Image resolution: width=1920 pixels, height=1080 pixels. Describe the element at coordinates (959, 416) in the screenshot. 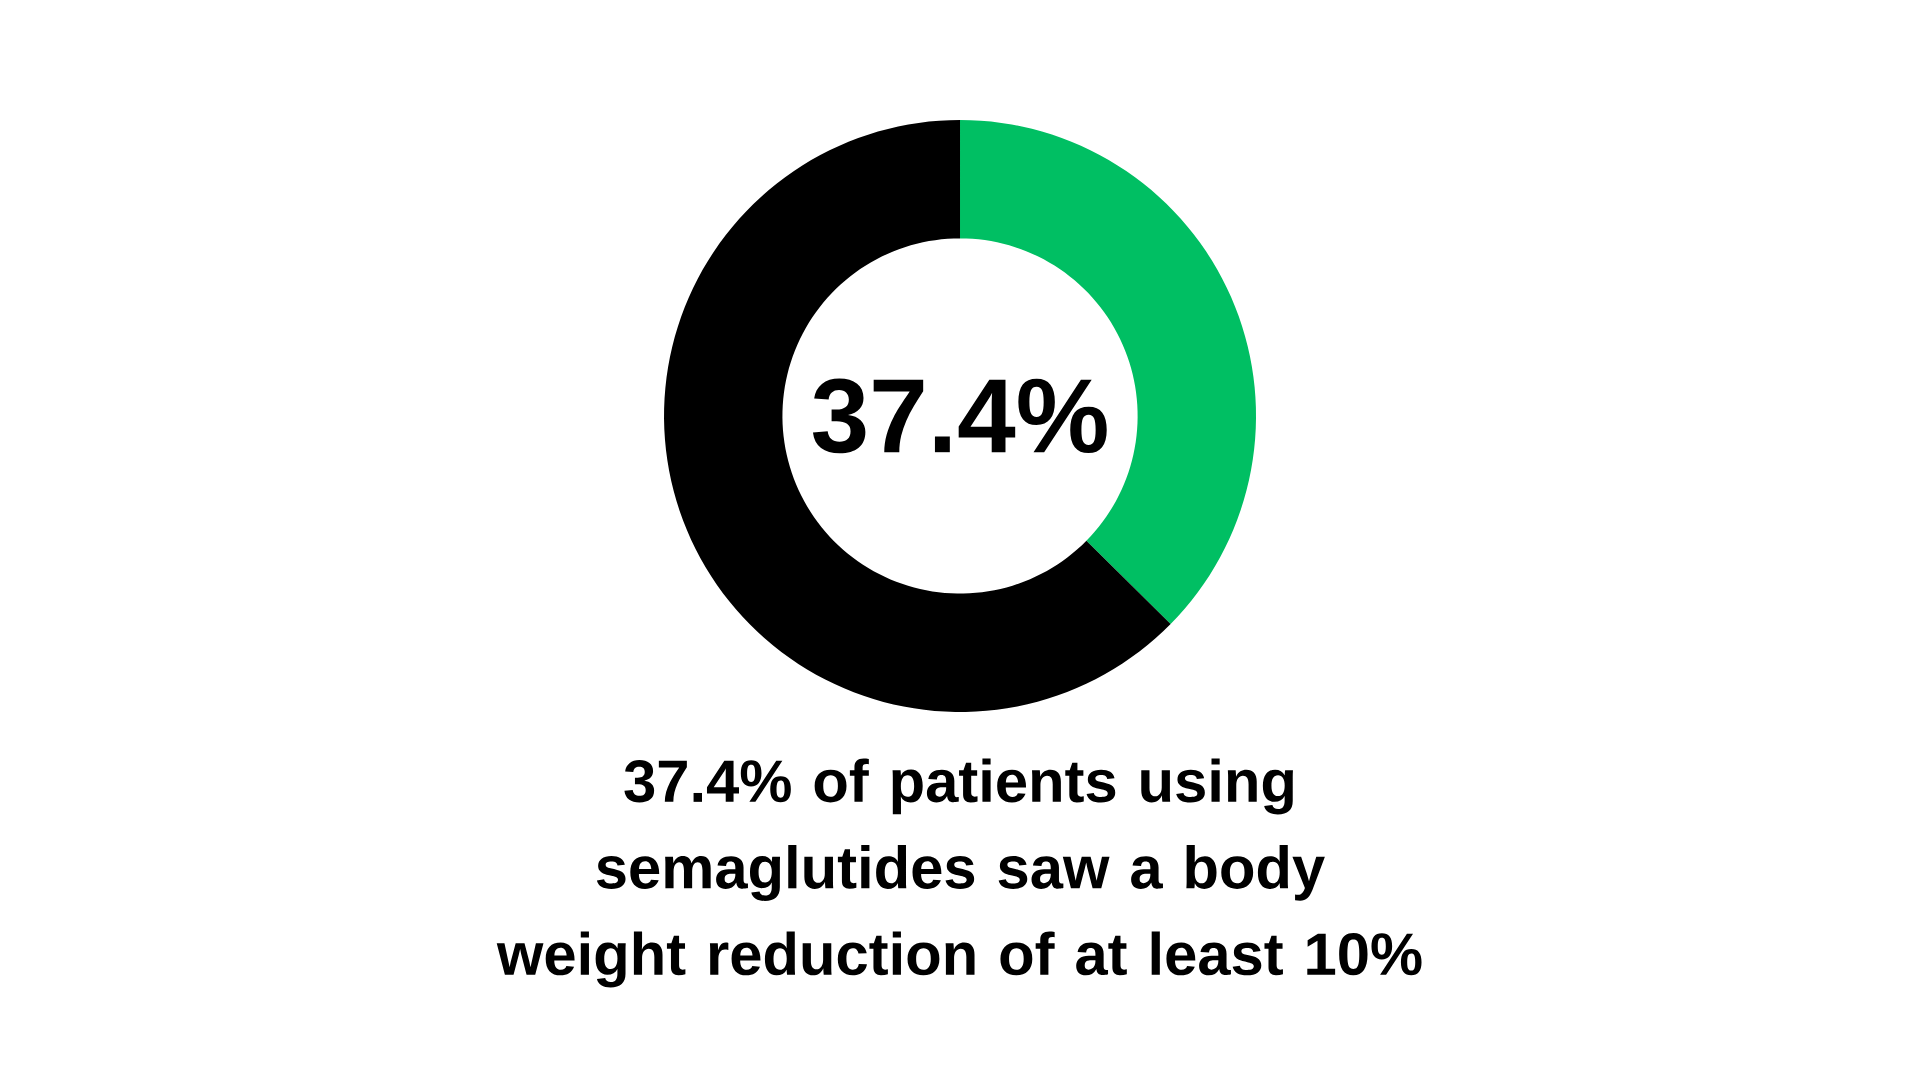

I see `text: 37.4%` at that location.